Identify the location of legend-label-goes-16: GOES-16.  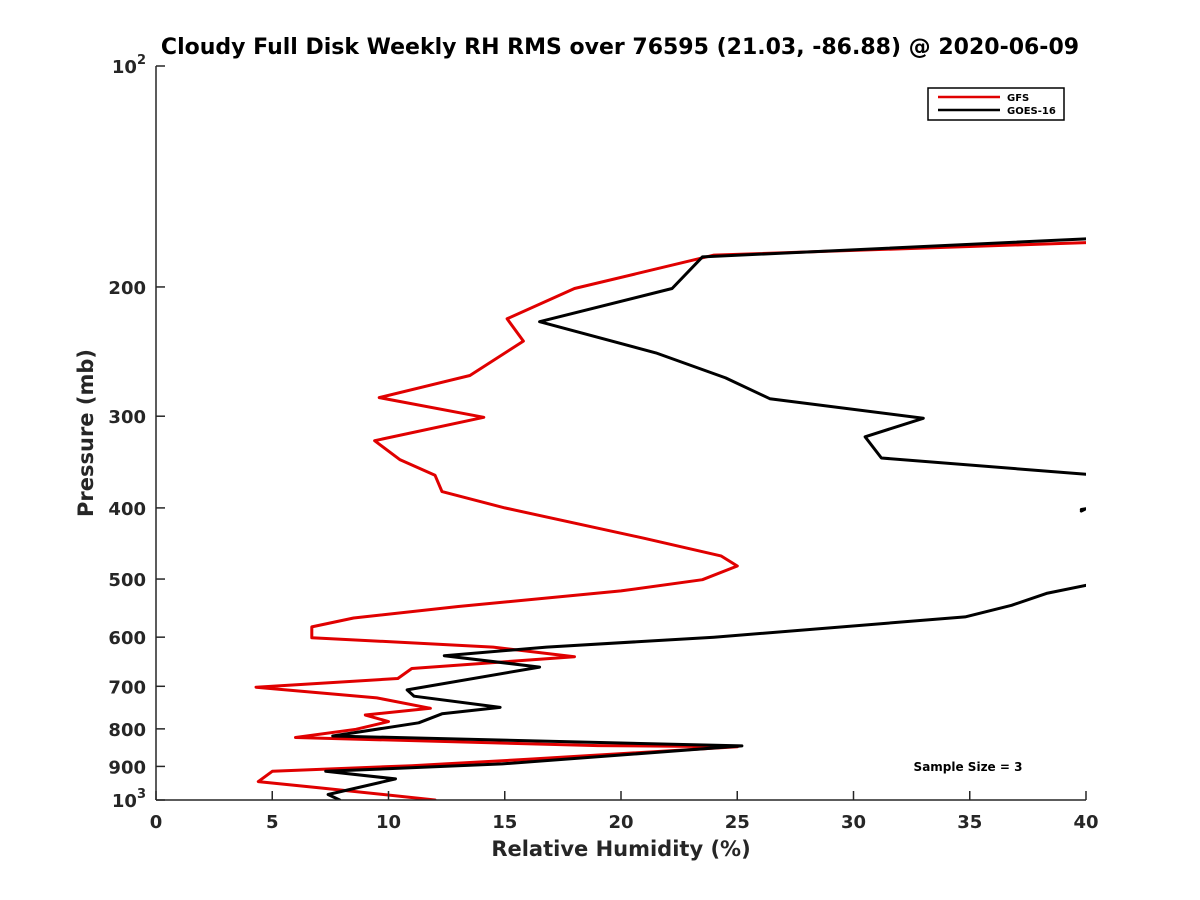
(1031, 111).